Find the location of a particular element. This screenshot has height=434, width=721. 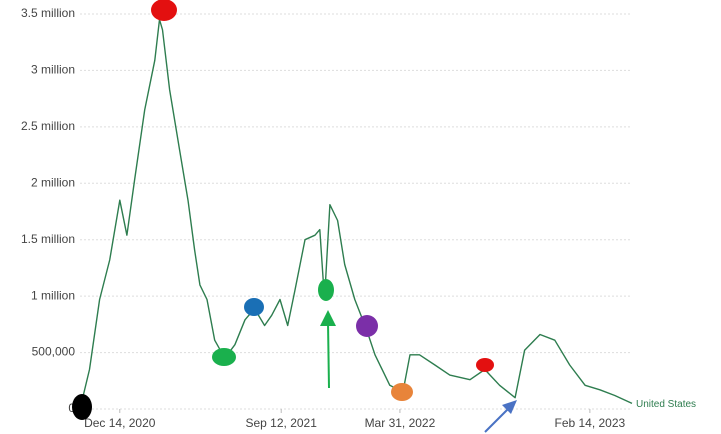

y-tick-label: 2.5 million is located at coordinates (48, 126).